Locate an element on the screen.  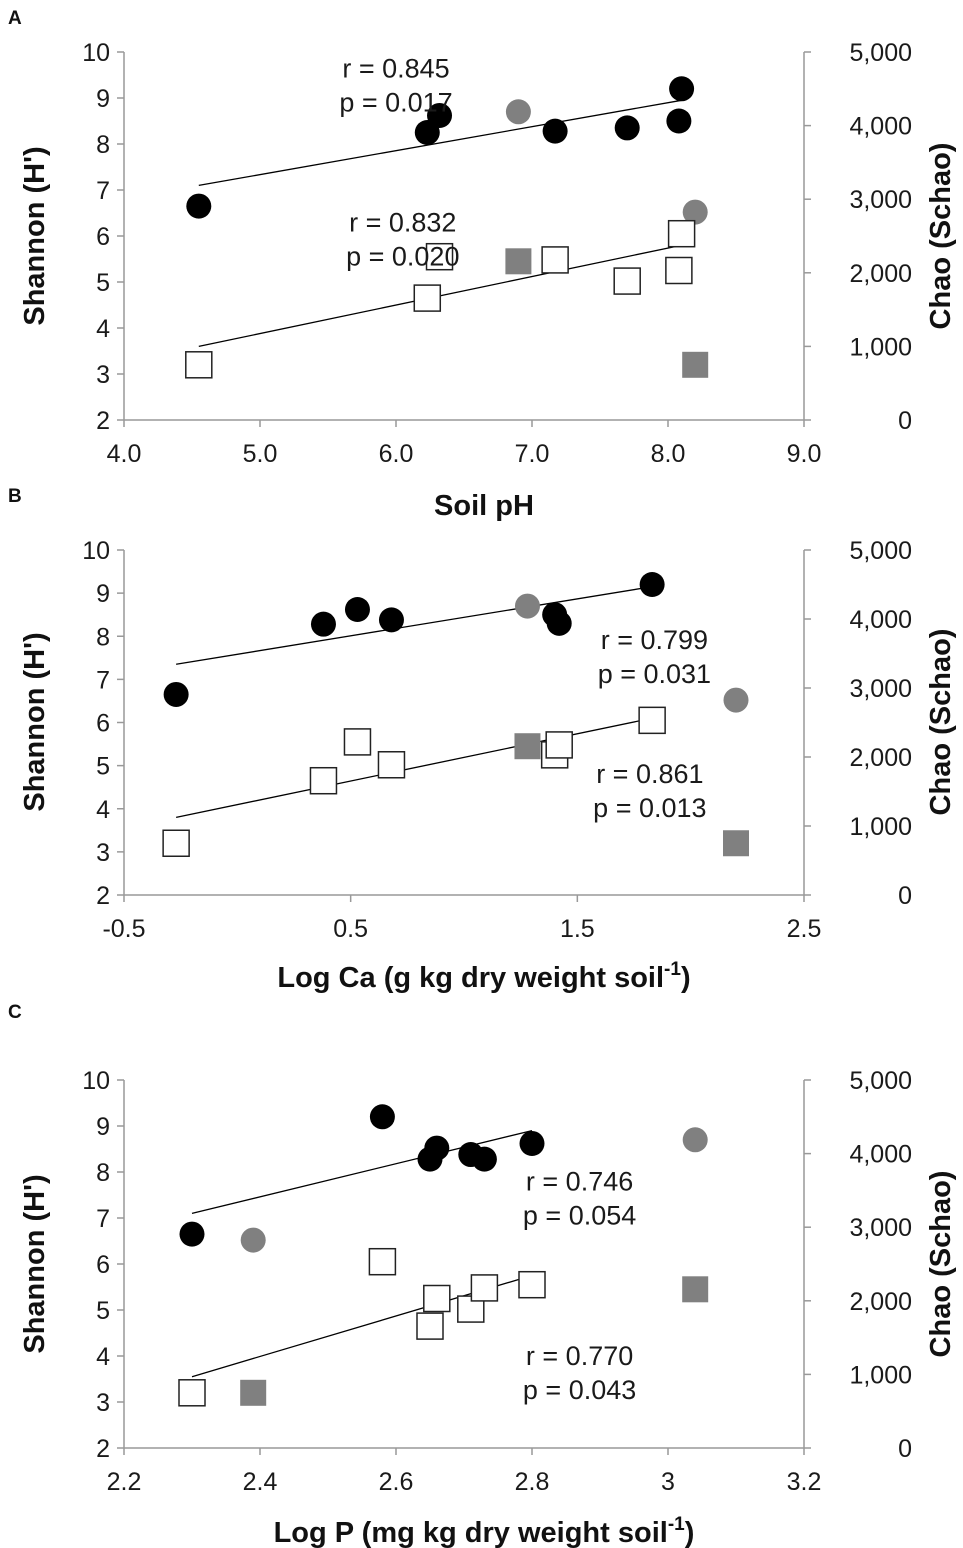
correlation-p: p = 0.020 is located at coordinates (402, 256).